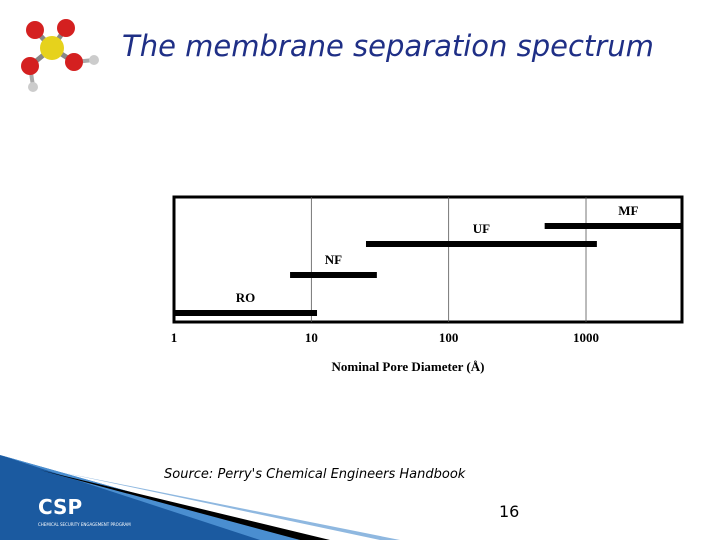  What do you see at coordinates (586, 337) in the screenshot?
I see `x-tick-label: 1000` at bounding box center [586, 337].